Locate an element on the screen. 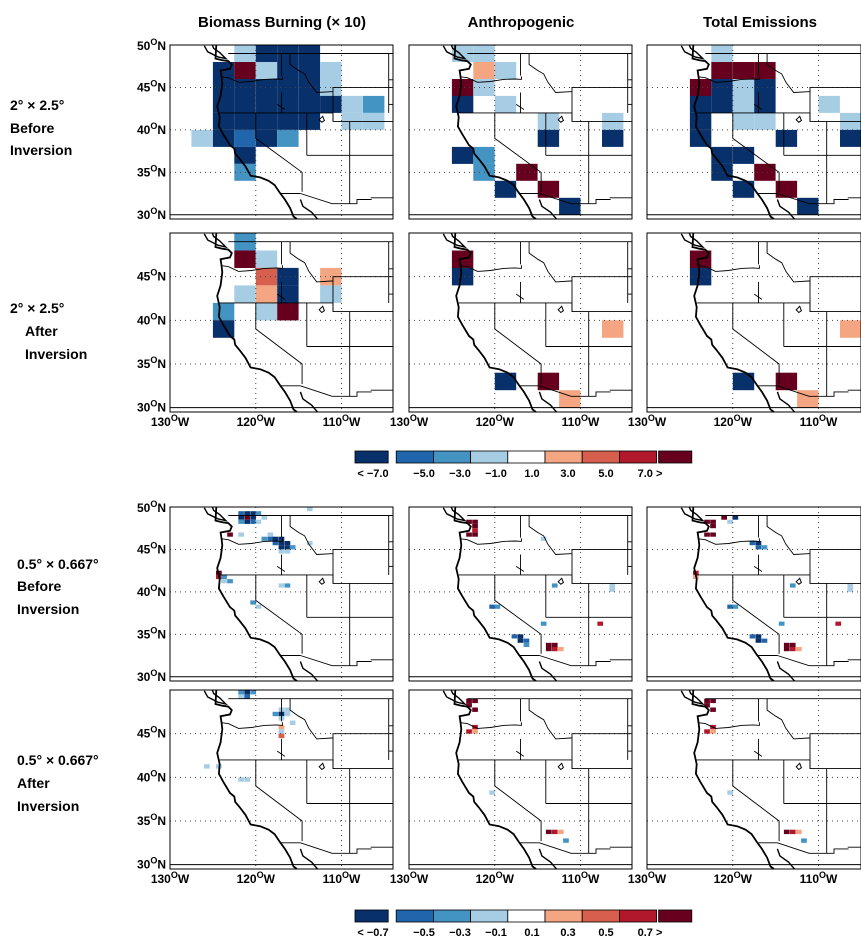 This screenshot has height=945, width=861. tick-label: 130OW is located at coordinates (170, 878).